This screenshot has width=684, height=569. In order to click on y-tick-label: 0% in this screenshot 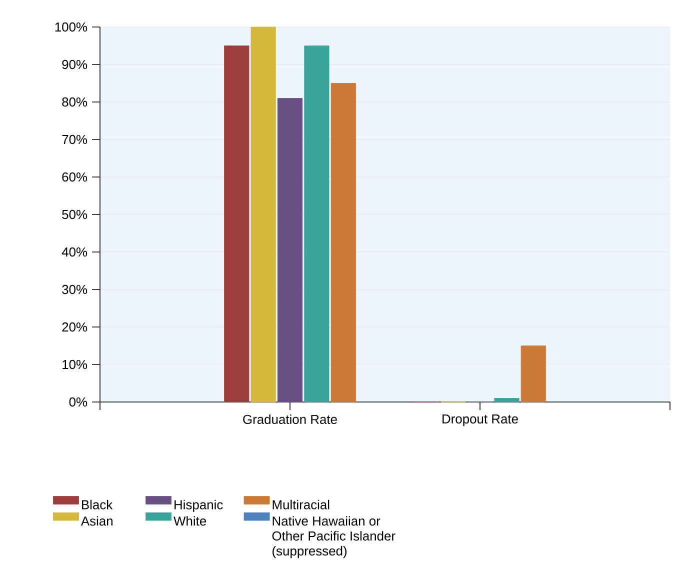, I will do `click(78, 402)`.